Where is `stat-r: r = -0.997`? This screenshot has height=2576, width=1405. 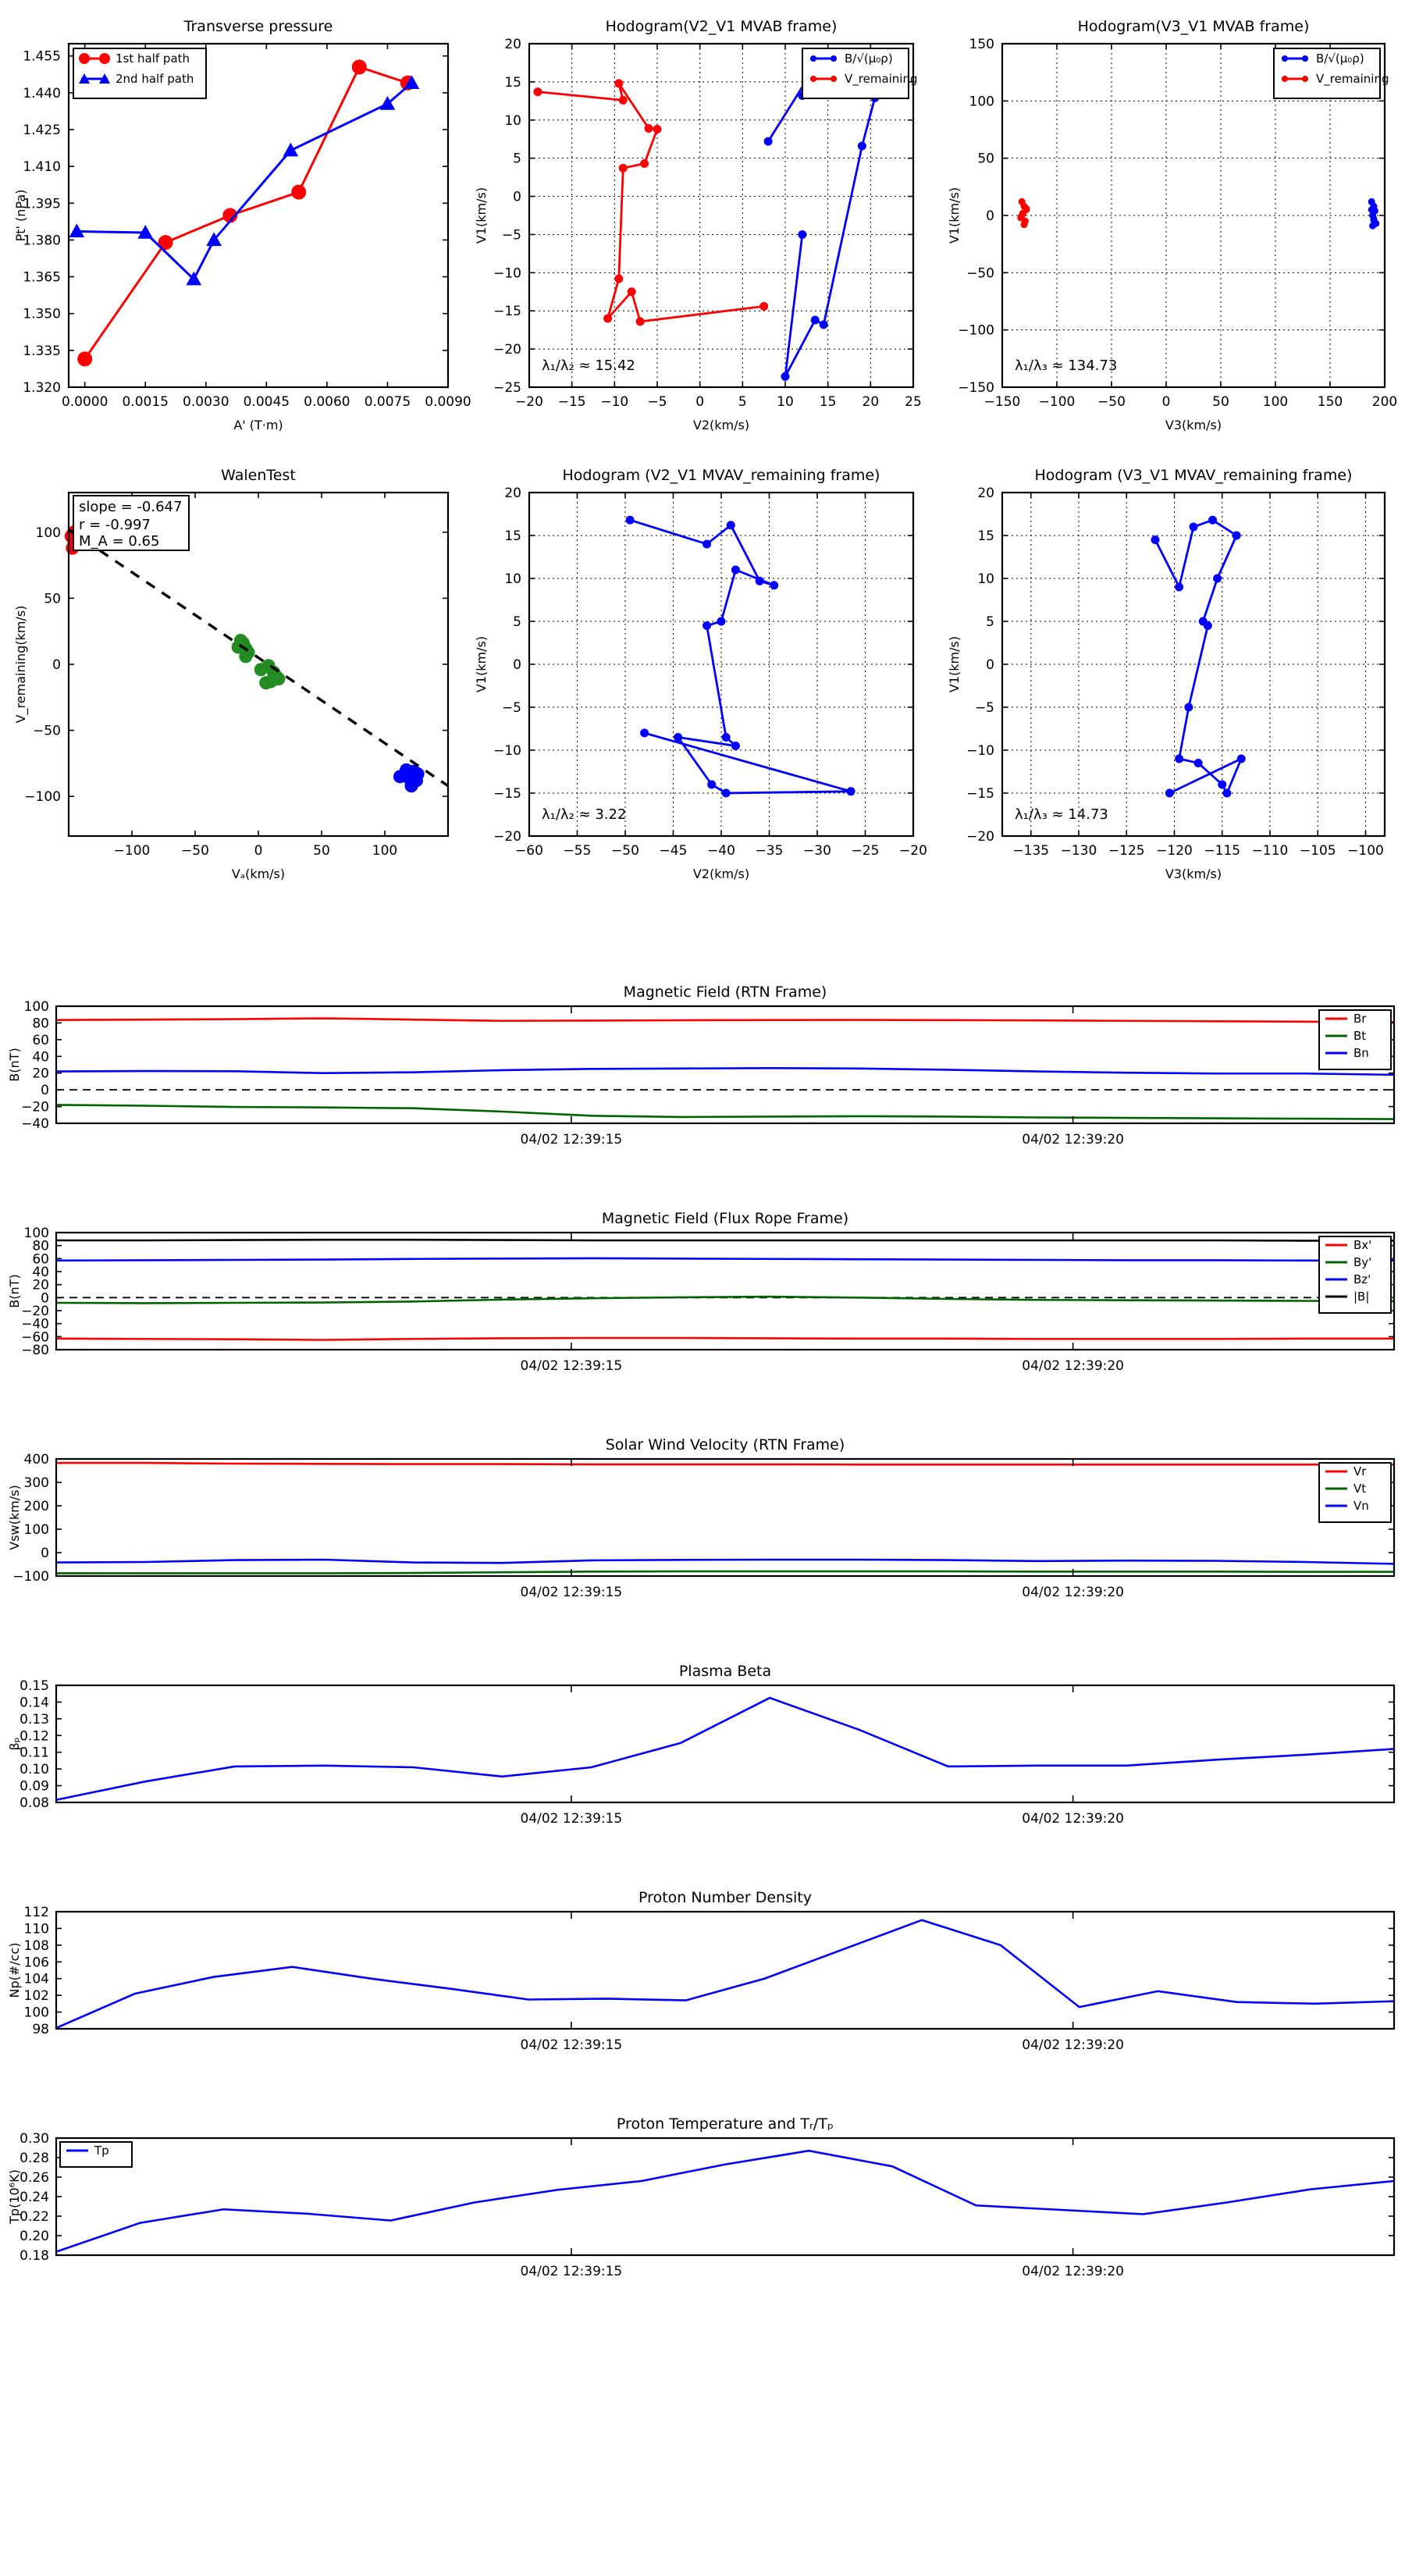
stat-r: r = -0.997 is located at coordinates (115, 525).